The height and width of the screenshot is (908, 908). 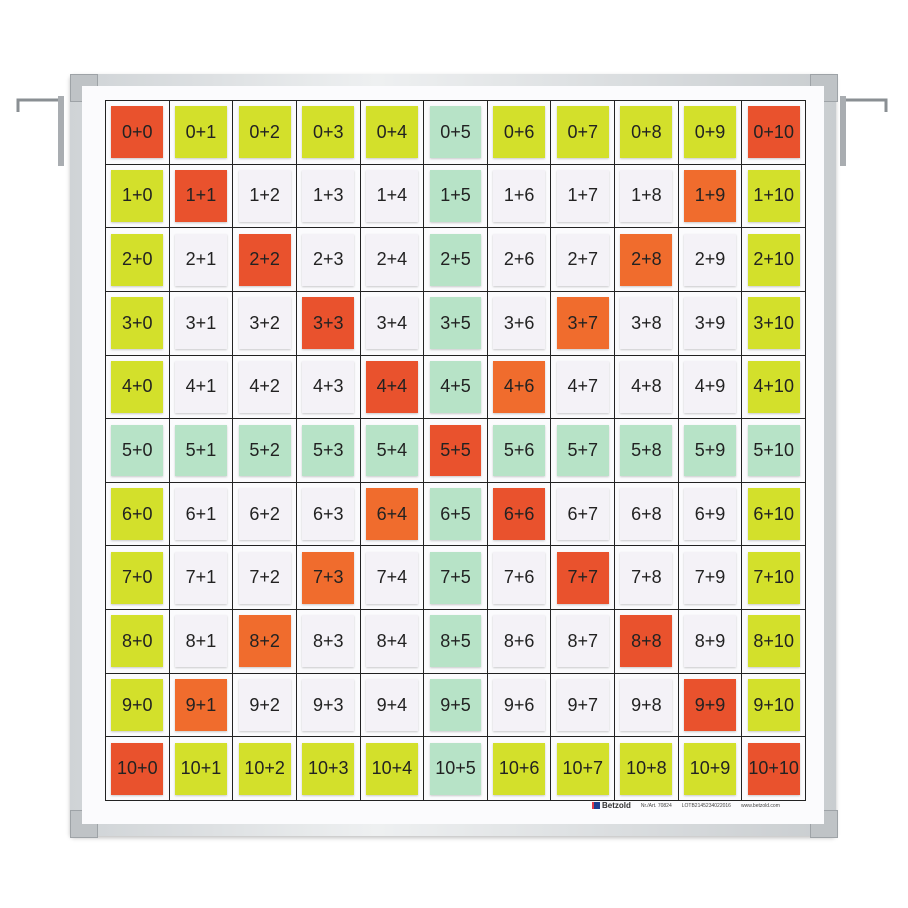 What do you see at coordinates (710, 323) in the screenshot?
I see `sum-card: 3+9` at bounding box center [710, 323].